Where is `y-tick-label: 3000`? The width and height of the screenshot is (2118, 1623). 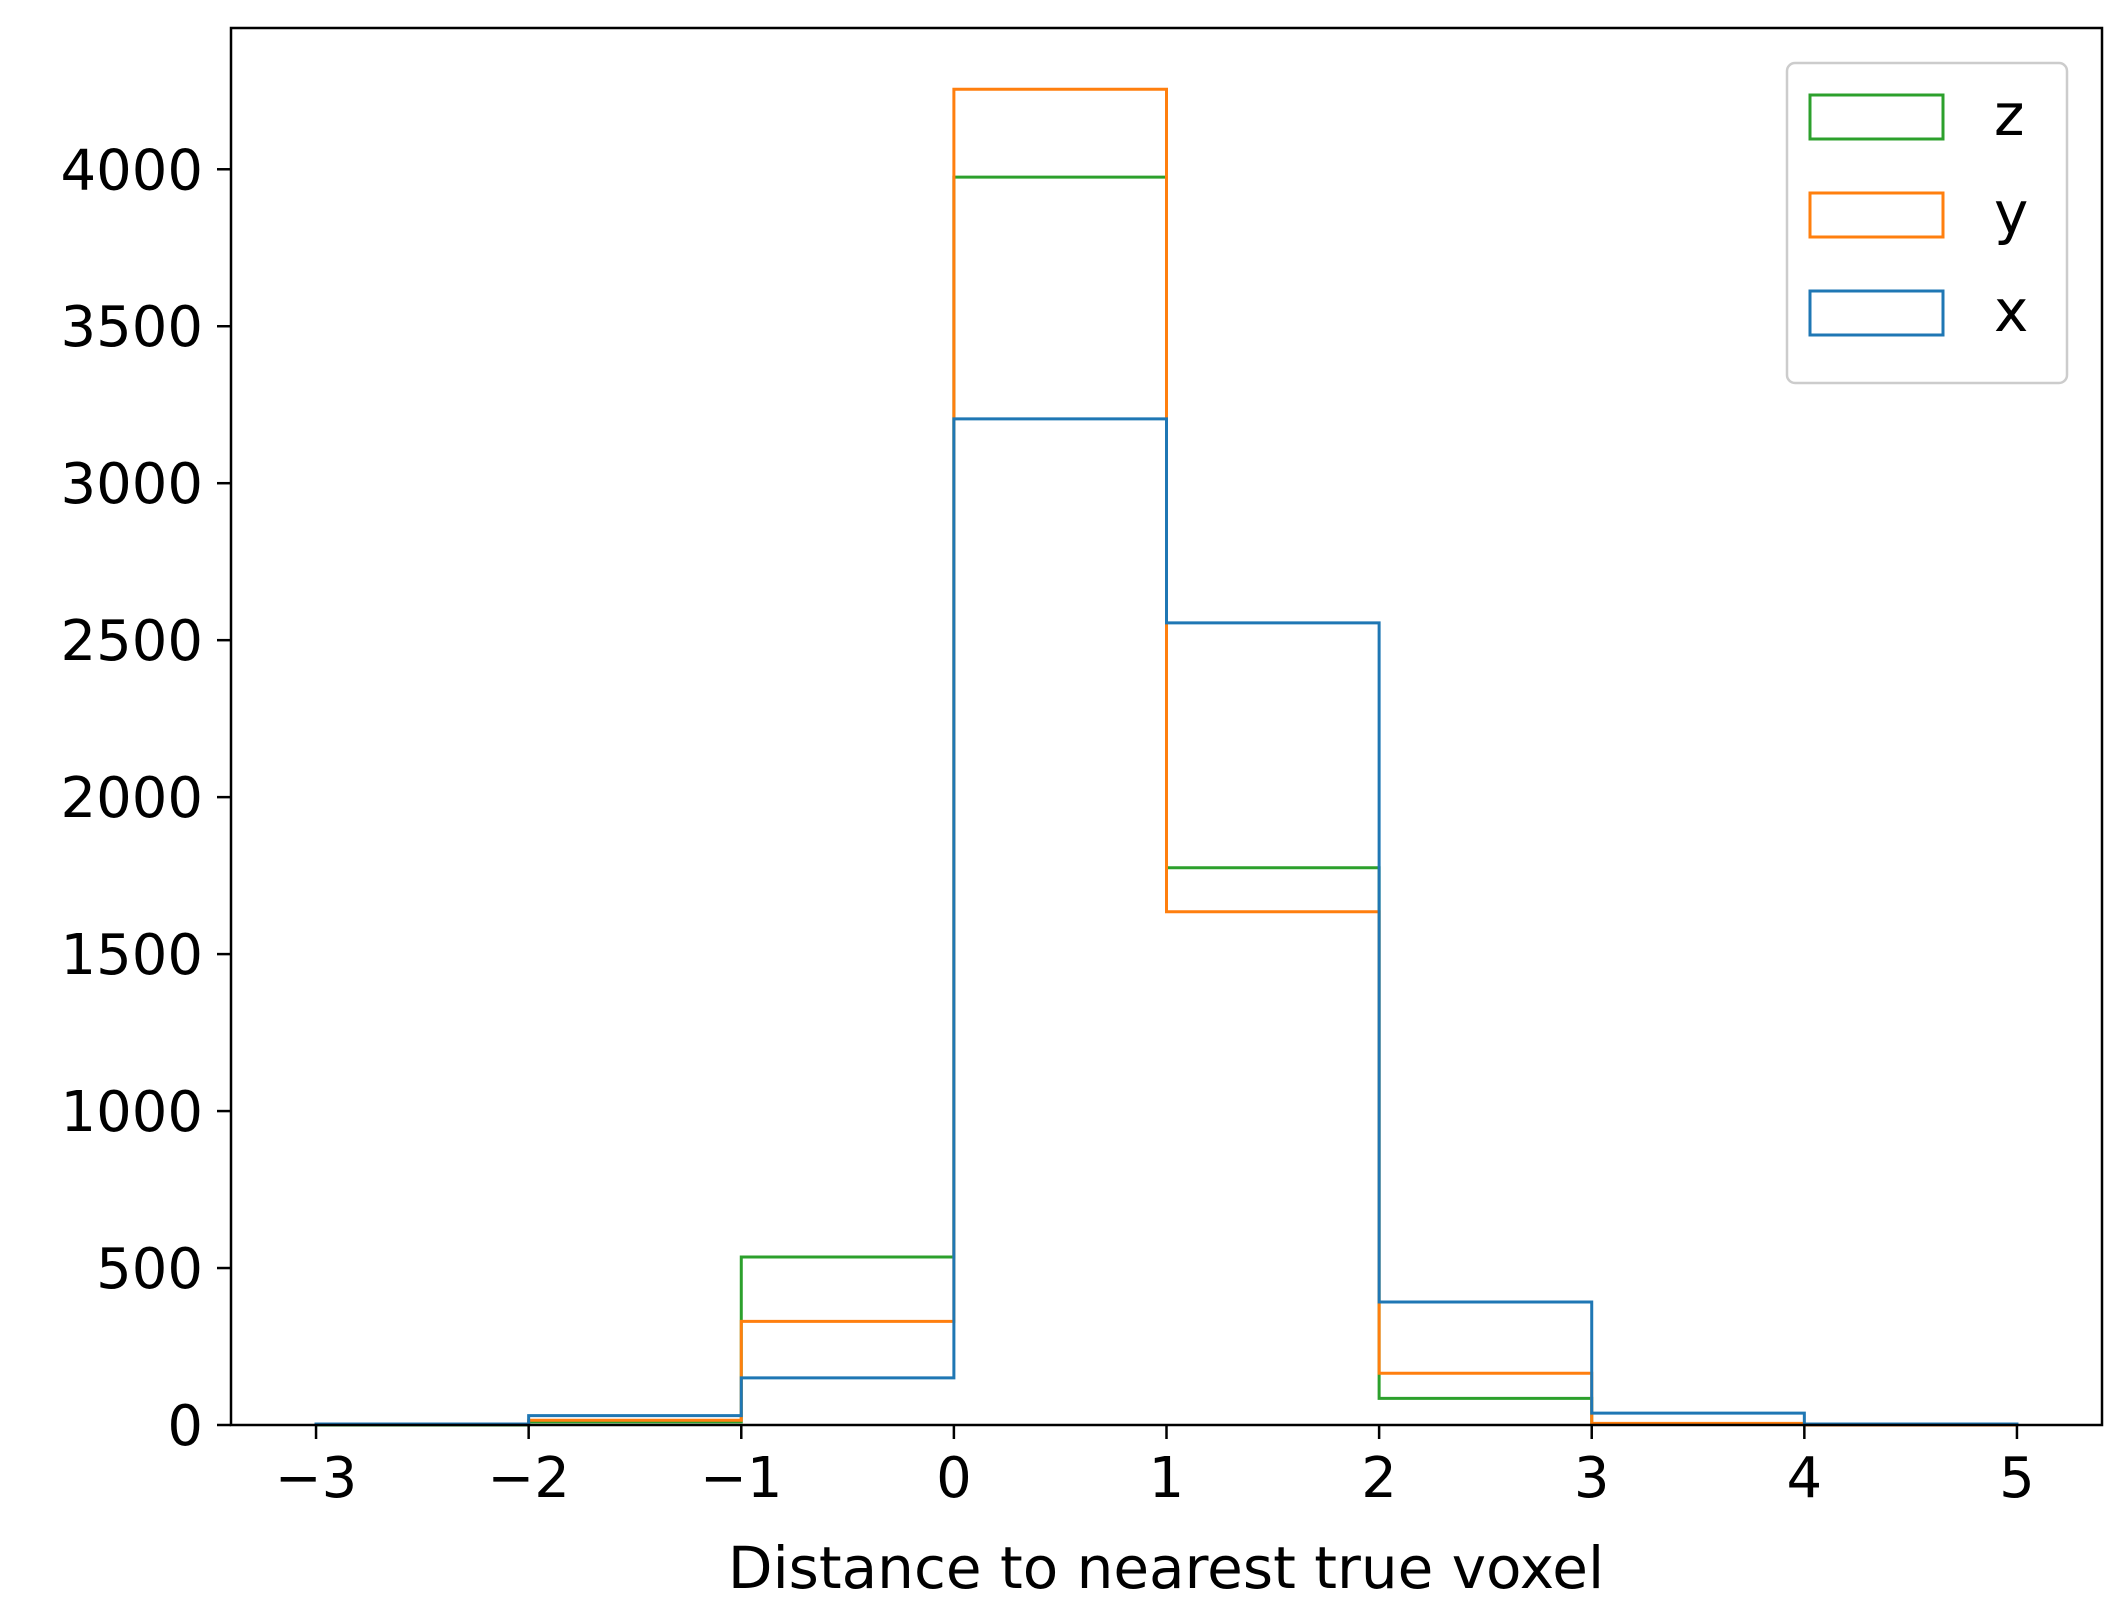 y-tick-label: 3000 is located at coordinates (131, 484).